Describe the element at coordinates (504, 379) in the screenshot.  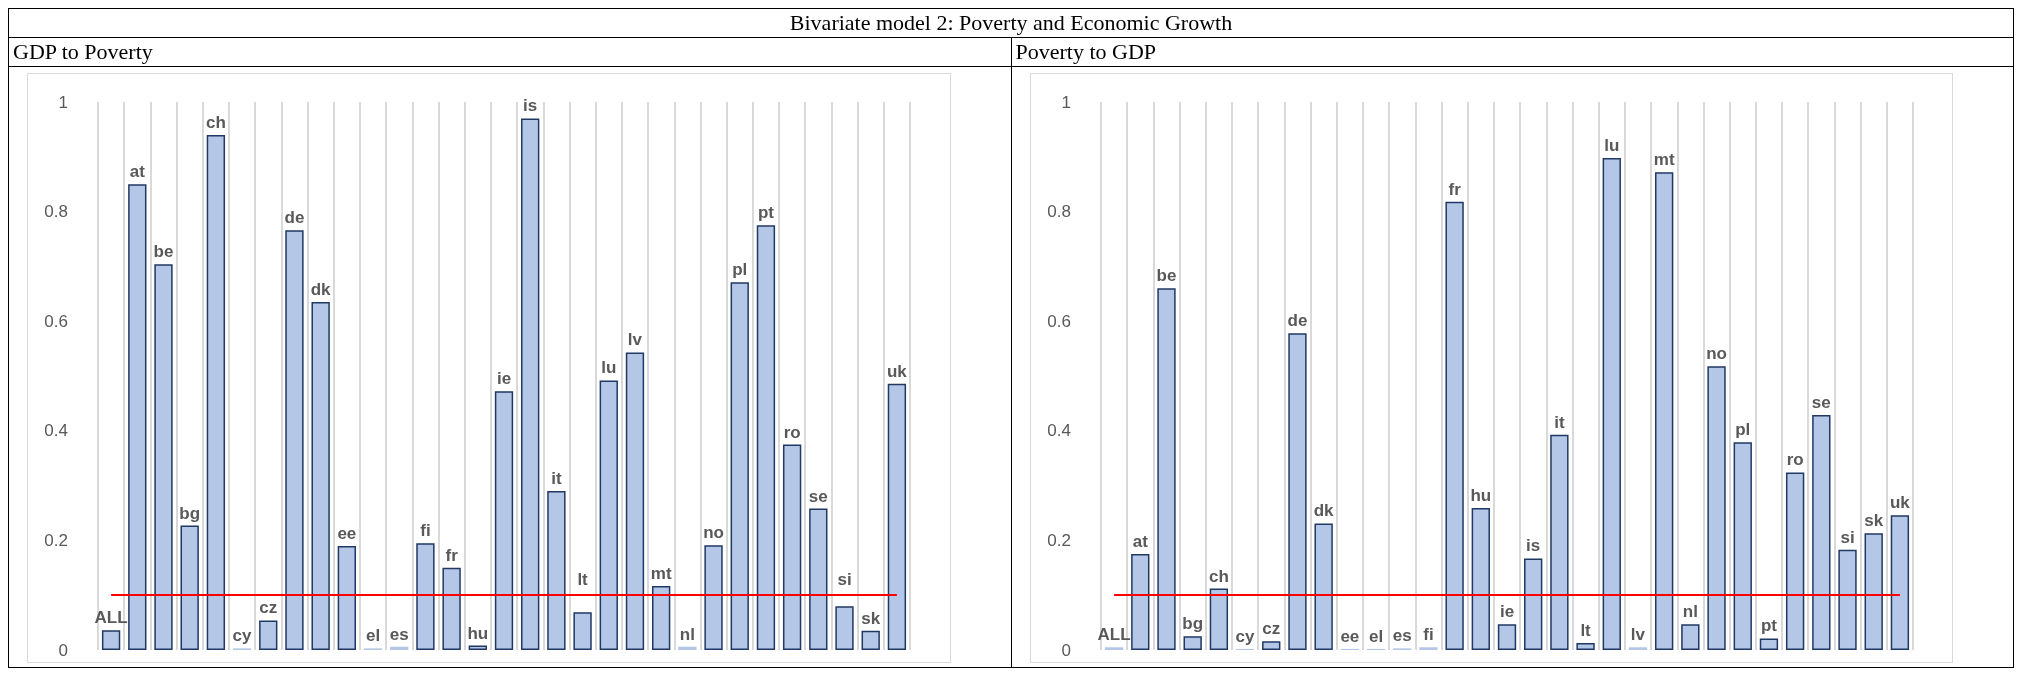
I see `x-tick-label: ie` at that location.